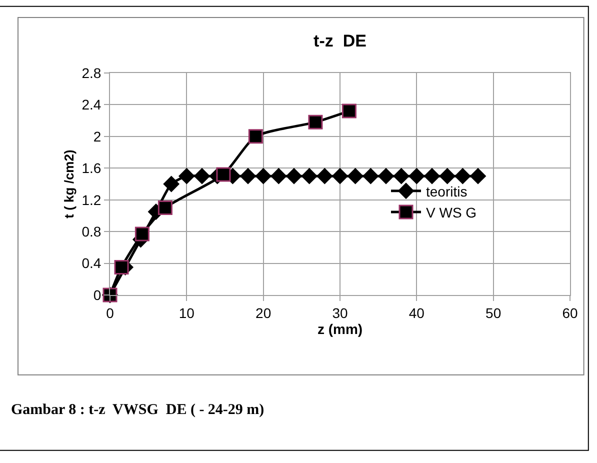  Describe the element at coordinates (340, 312) in the screenshot. I see `x-tick-label: 30` at that location.